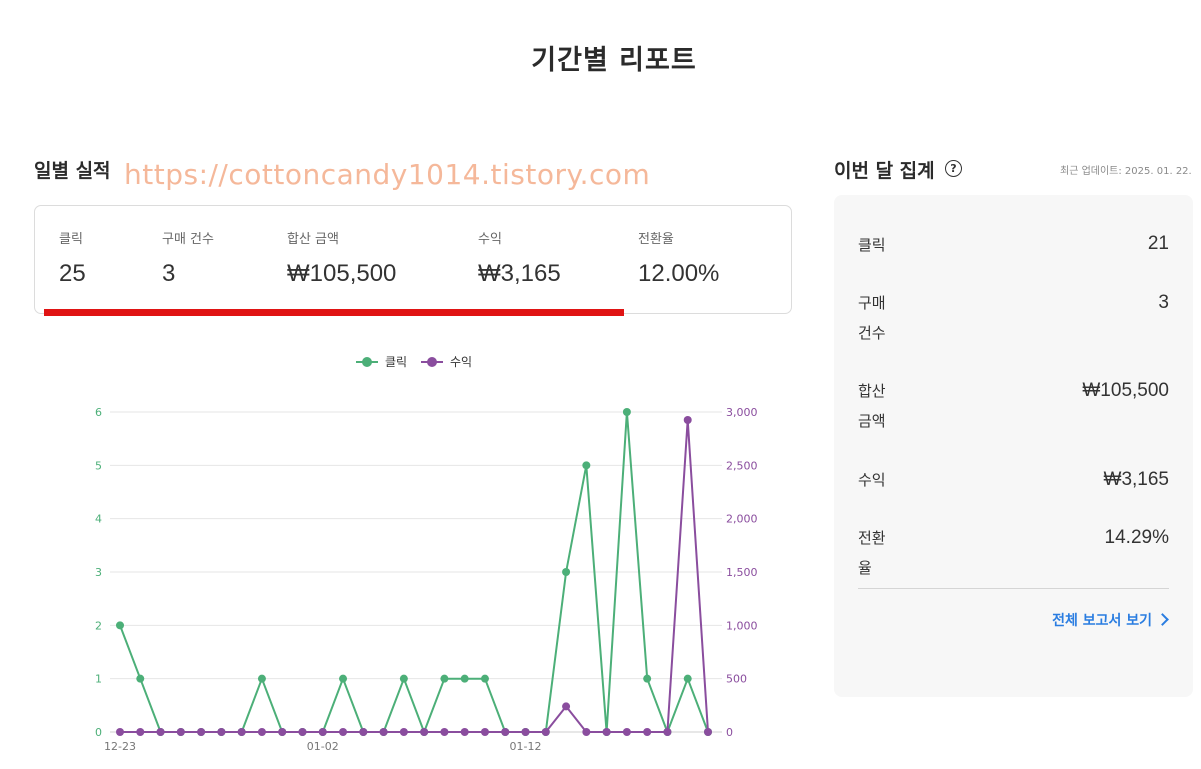 Image resolution: width=1201 pixels, height=769 pixels. I want to click on y-right-tick-label: 500, so click(736, 679).